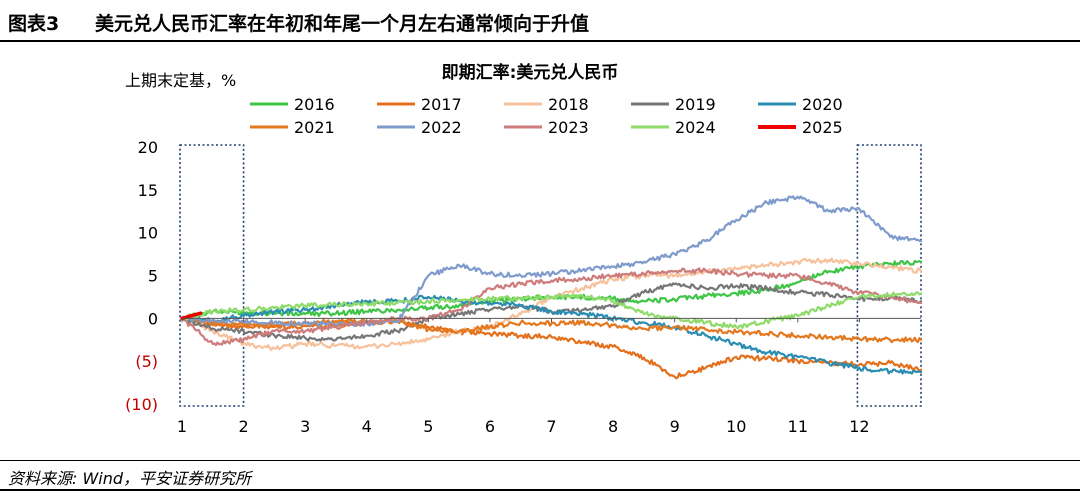 The width and height of the screenshot is (1080, 498). Describe the element at coordinates (130, 478) in the screenshot. I see `source-note: 资料来源: Wind，平安证券研究所` at that location.